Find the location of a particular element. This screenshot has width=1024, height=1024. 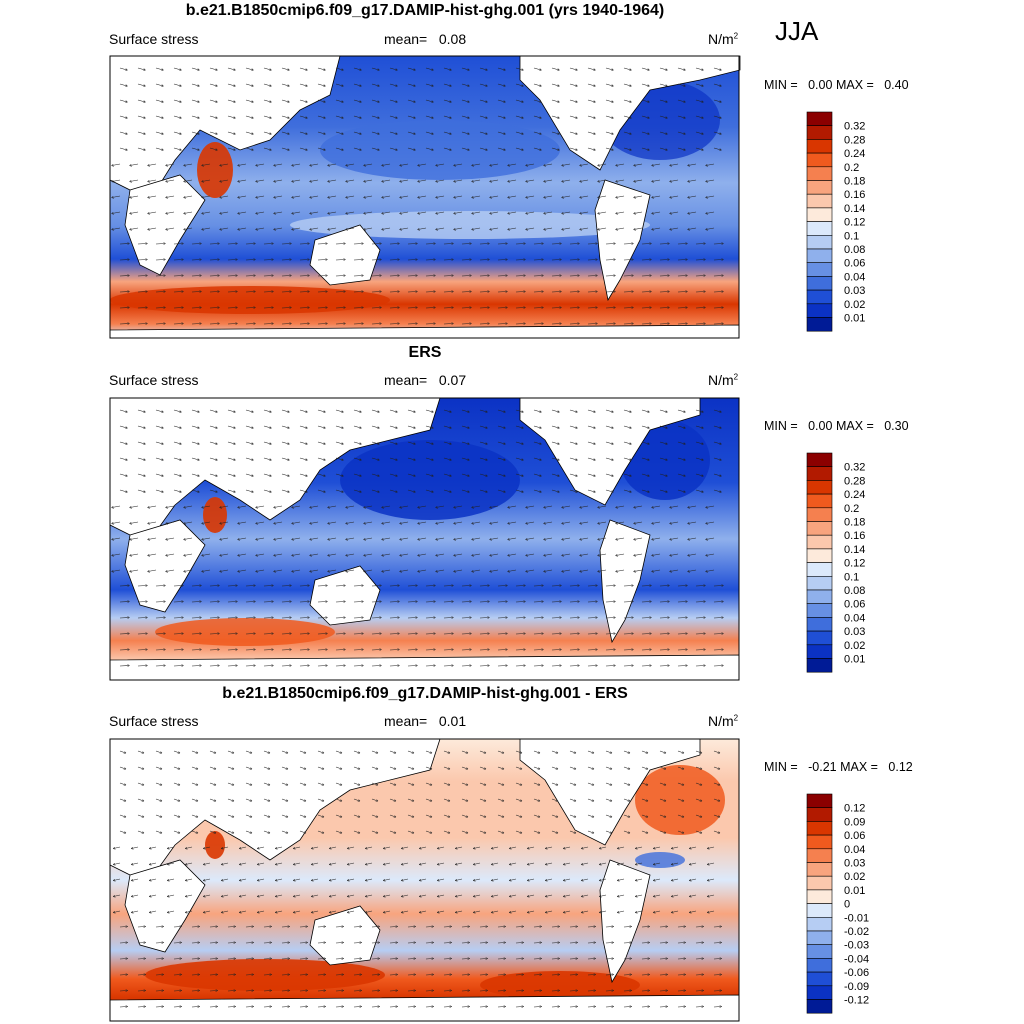

colorbar-tick-label: 0.06 is located at coordinates (854, 836).